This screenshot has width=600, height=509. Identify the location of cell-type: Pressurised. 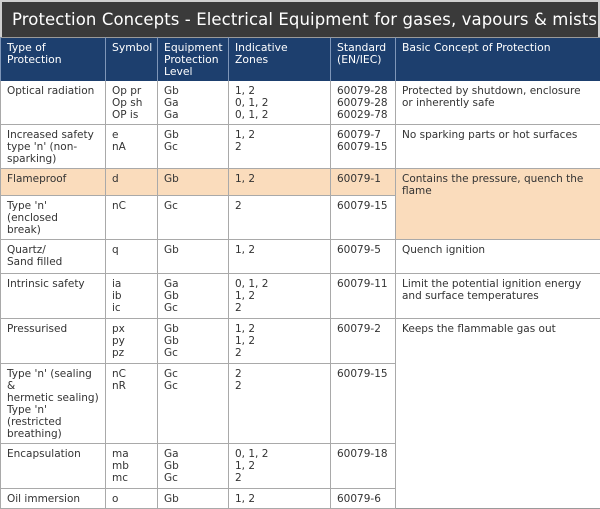
(53, 341).